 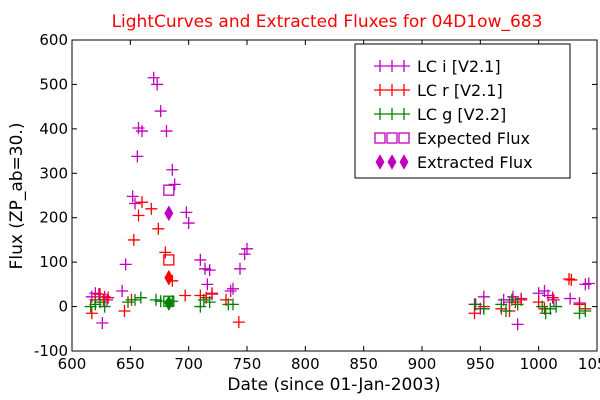 What do you see at coordinates (480, 364) in the screenshot?
I see `x-tick-label: 950` at bounding box center [480, 364].